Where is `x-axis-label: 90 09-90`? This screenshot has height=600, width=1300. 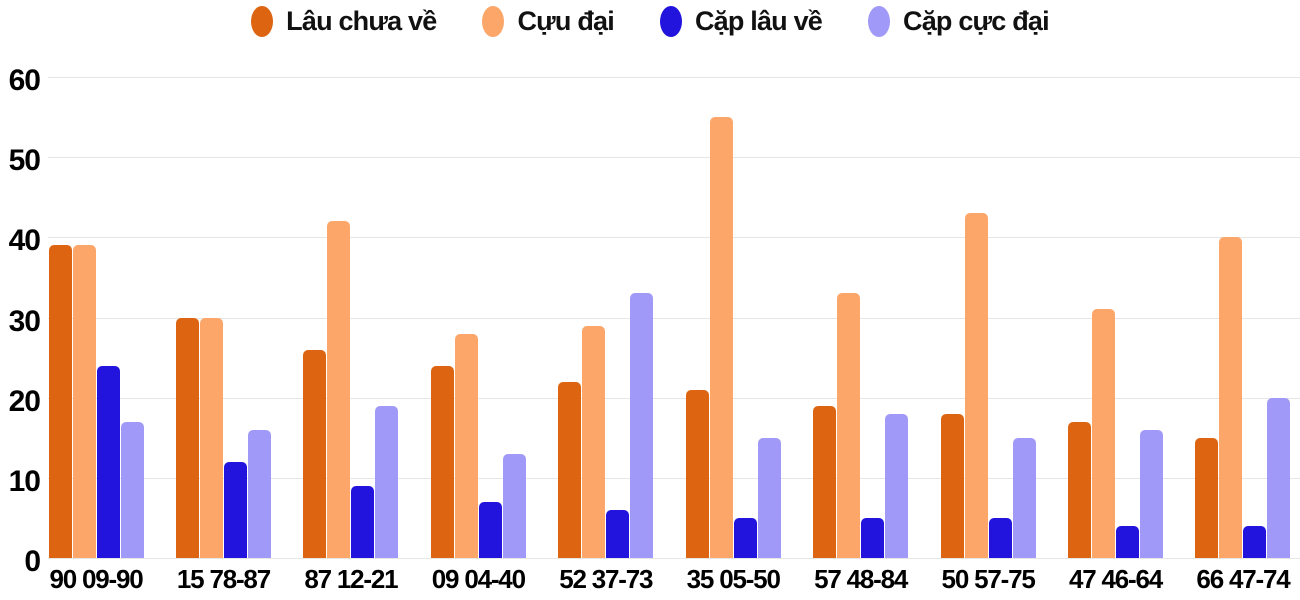
x-axis-label: 90 09-90 is located at coordinates (96, 579).